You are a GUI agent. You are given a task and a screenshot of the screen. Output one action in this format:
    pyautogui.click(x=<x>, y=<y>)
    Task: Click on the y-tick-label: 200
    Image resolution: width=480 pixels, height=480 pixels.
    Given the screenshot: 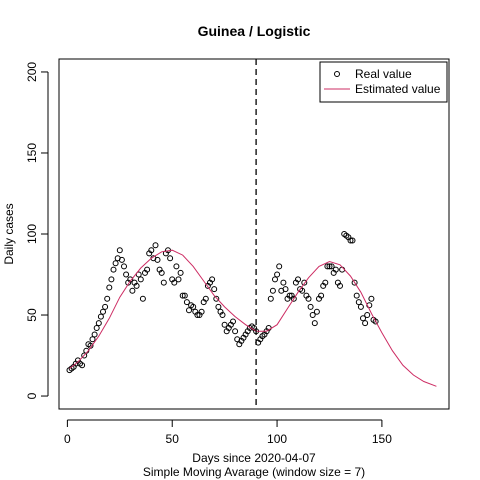 What is the action you would take?
    pyautogui.click(x=32, y=72)
    